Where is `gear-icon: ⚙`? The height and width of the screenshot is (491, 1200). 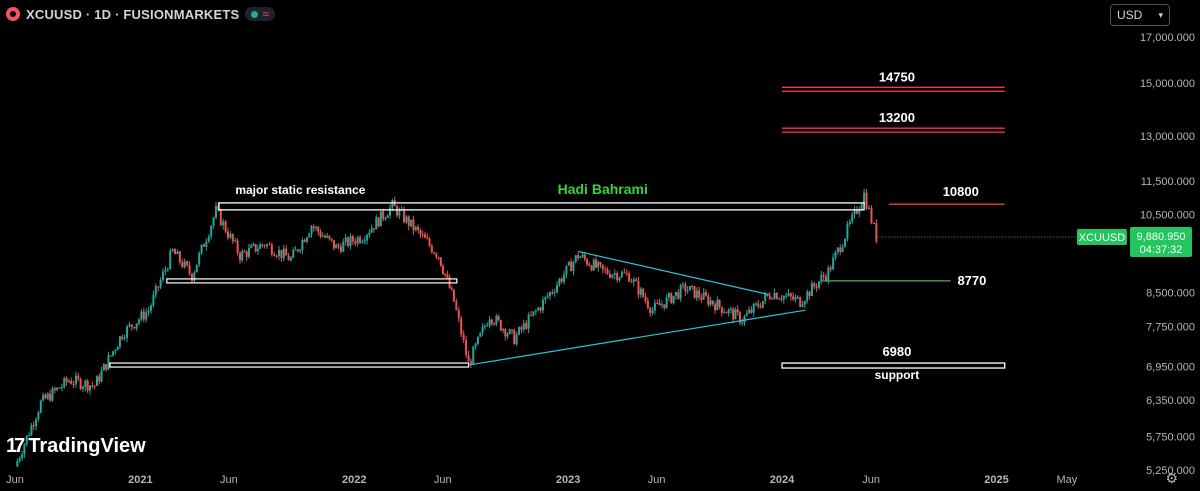
gear-icon: ⚙ is located at coordinates (1171, 478).